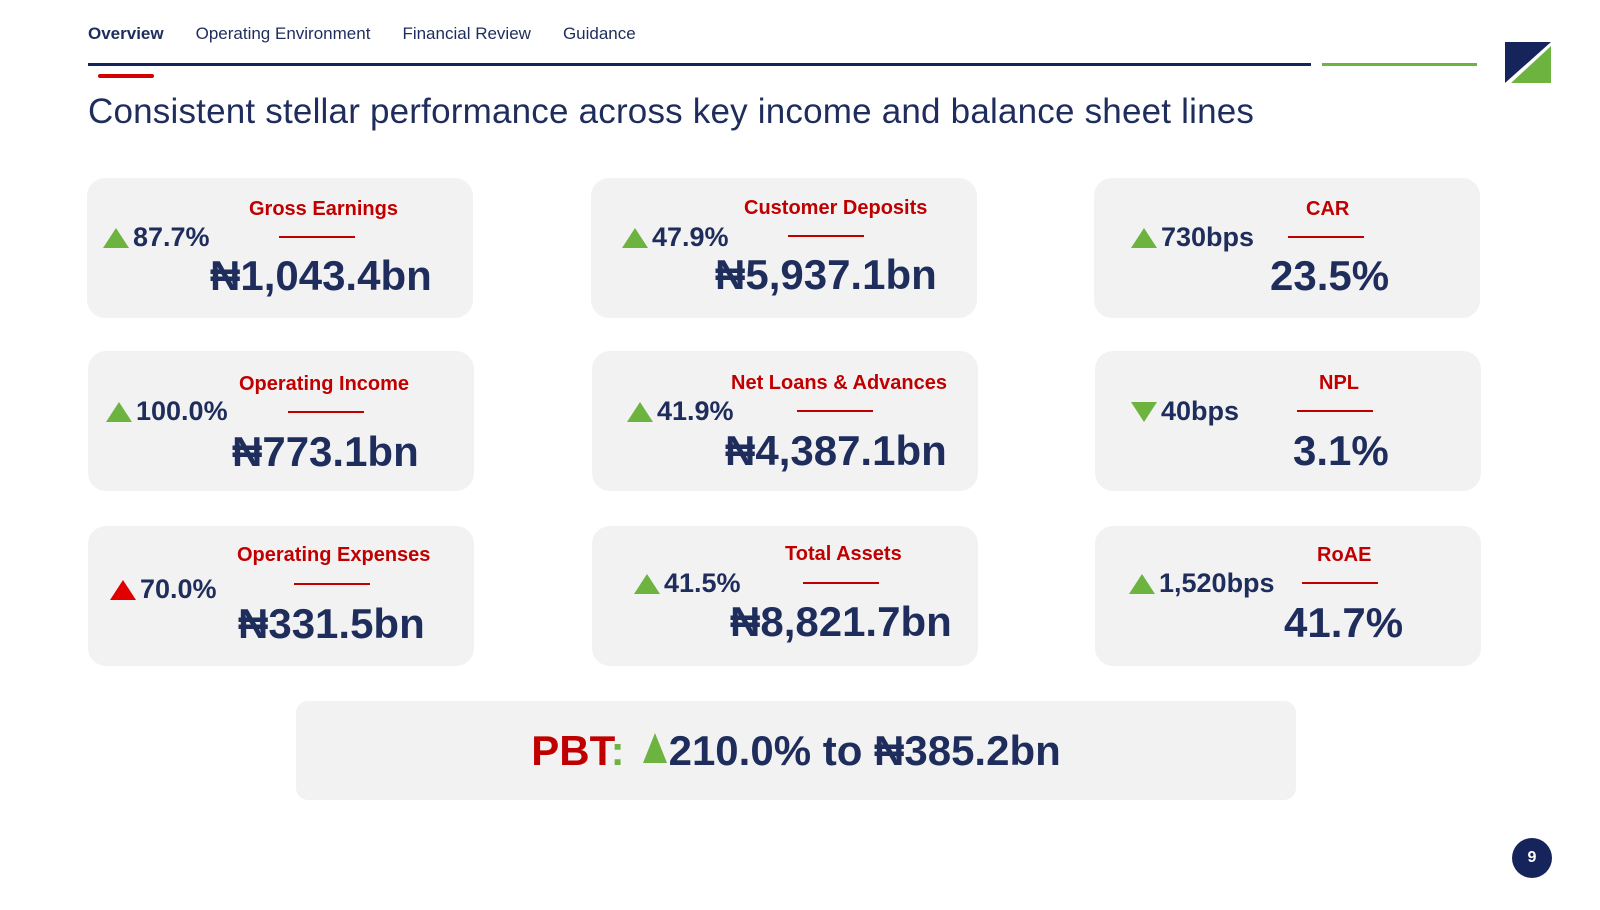 The image size is (1600, 910). What do you see at coordinates (826, 274) in the screenshot?
I see `card-value: ₦5,937.1bn` at bounding box center [826, 274].